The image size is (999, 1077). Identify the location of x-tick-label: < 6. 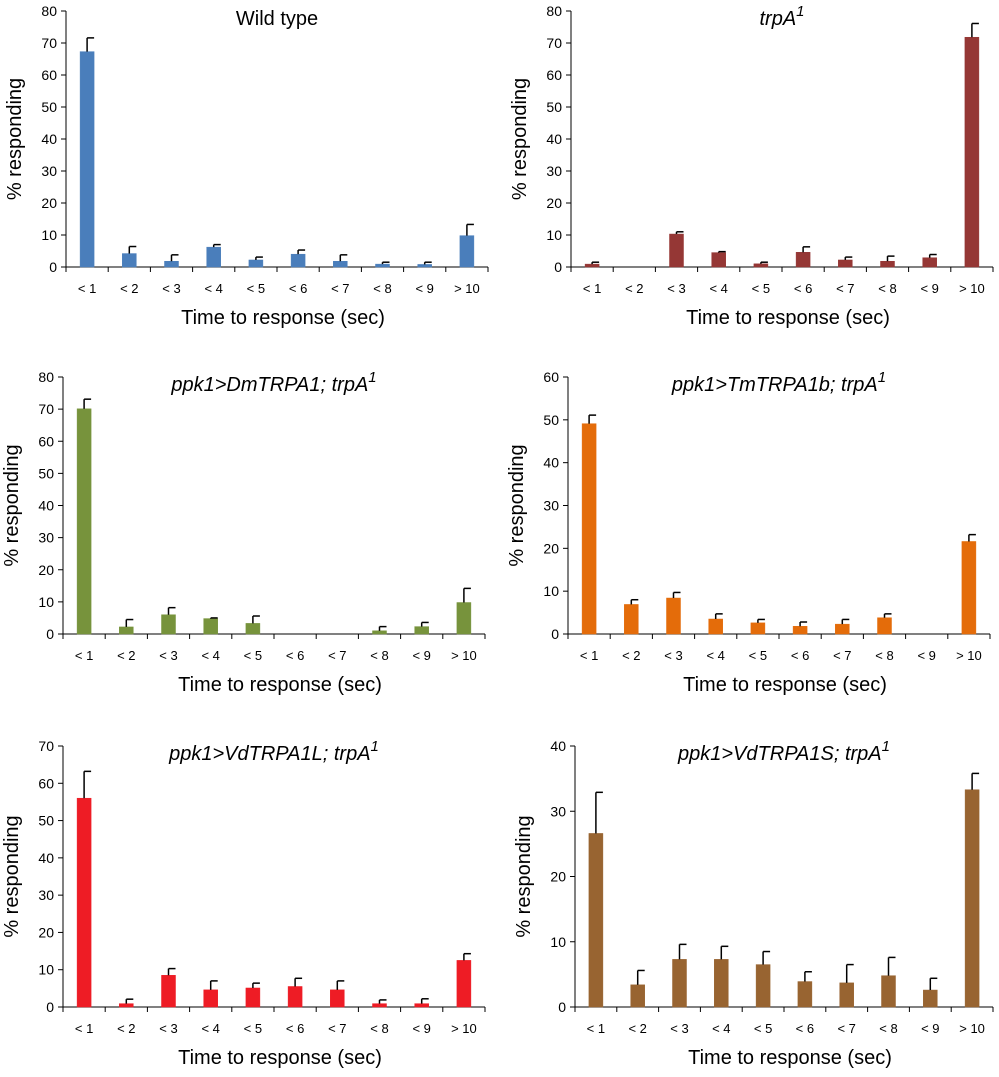
(800, 655).